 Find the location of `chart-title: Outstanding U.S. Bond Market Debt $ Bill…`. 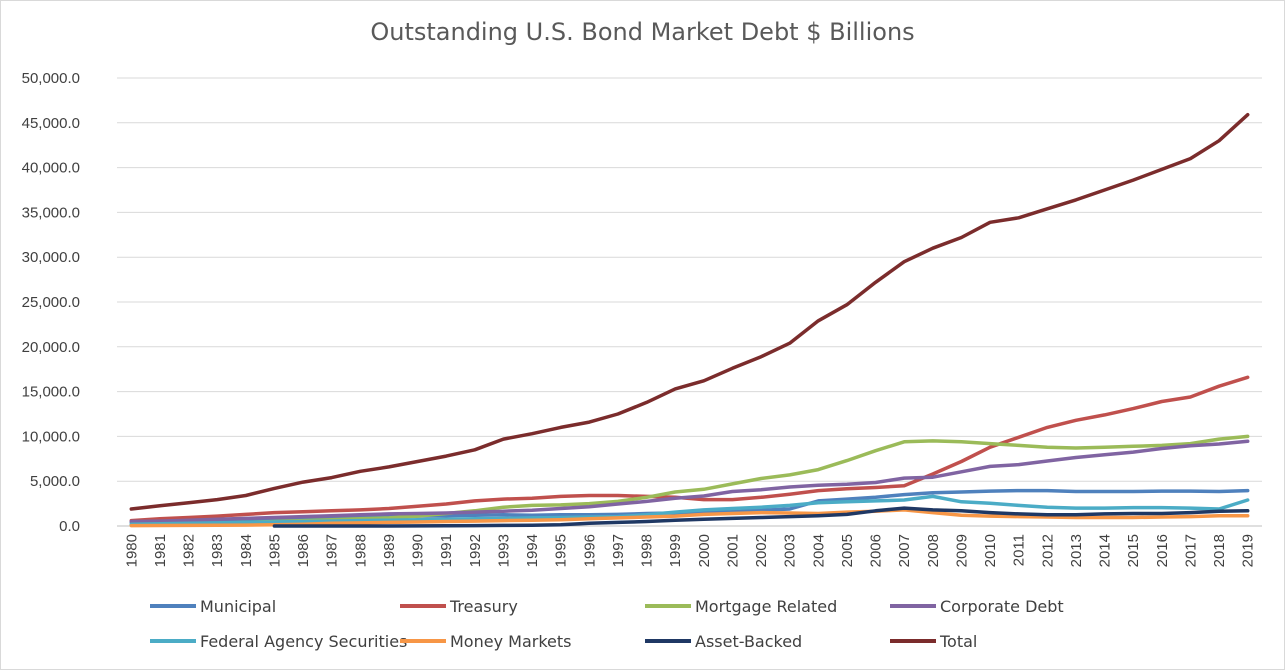

chart-title: Outstanding U.S. Bond Market Debt $ Bill… is located at coordinates (642, 32).